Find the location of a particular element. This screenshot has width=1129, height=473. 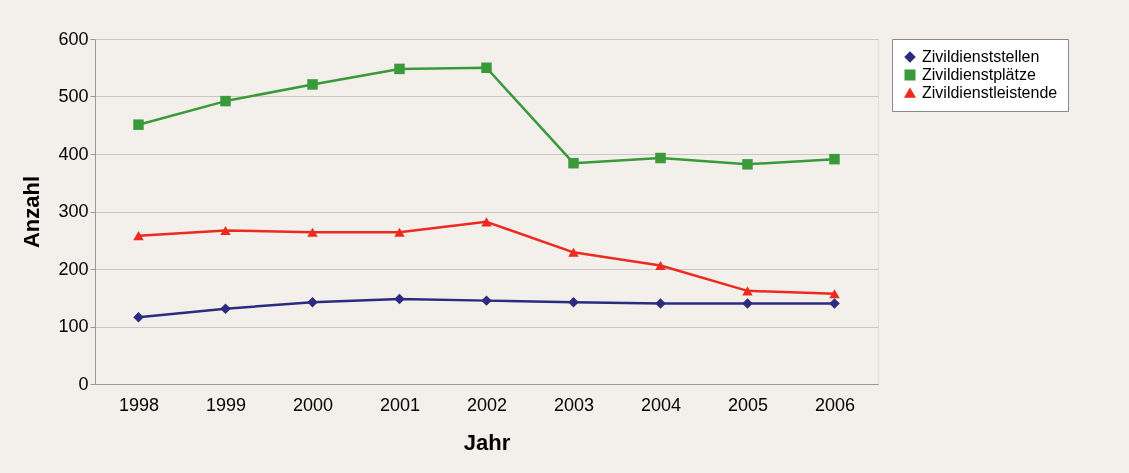

x-axis-title: Jahr is located at coordinates (487, 442).